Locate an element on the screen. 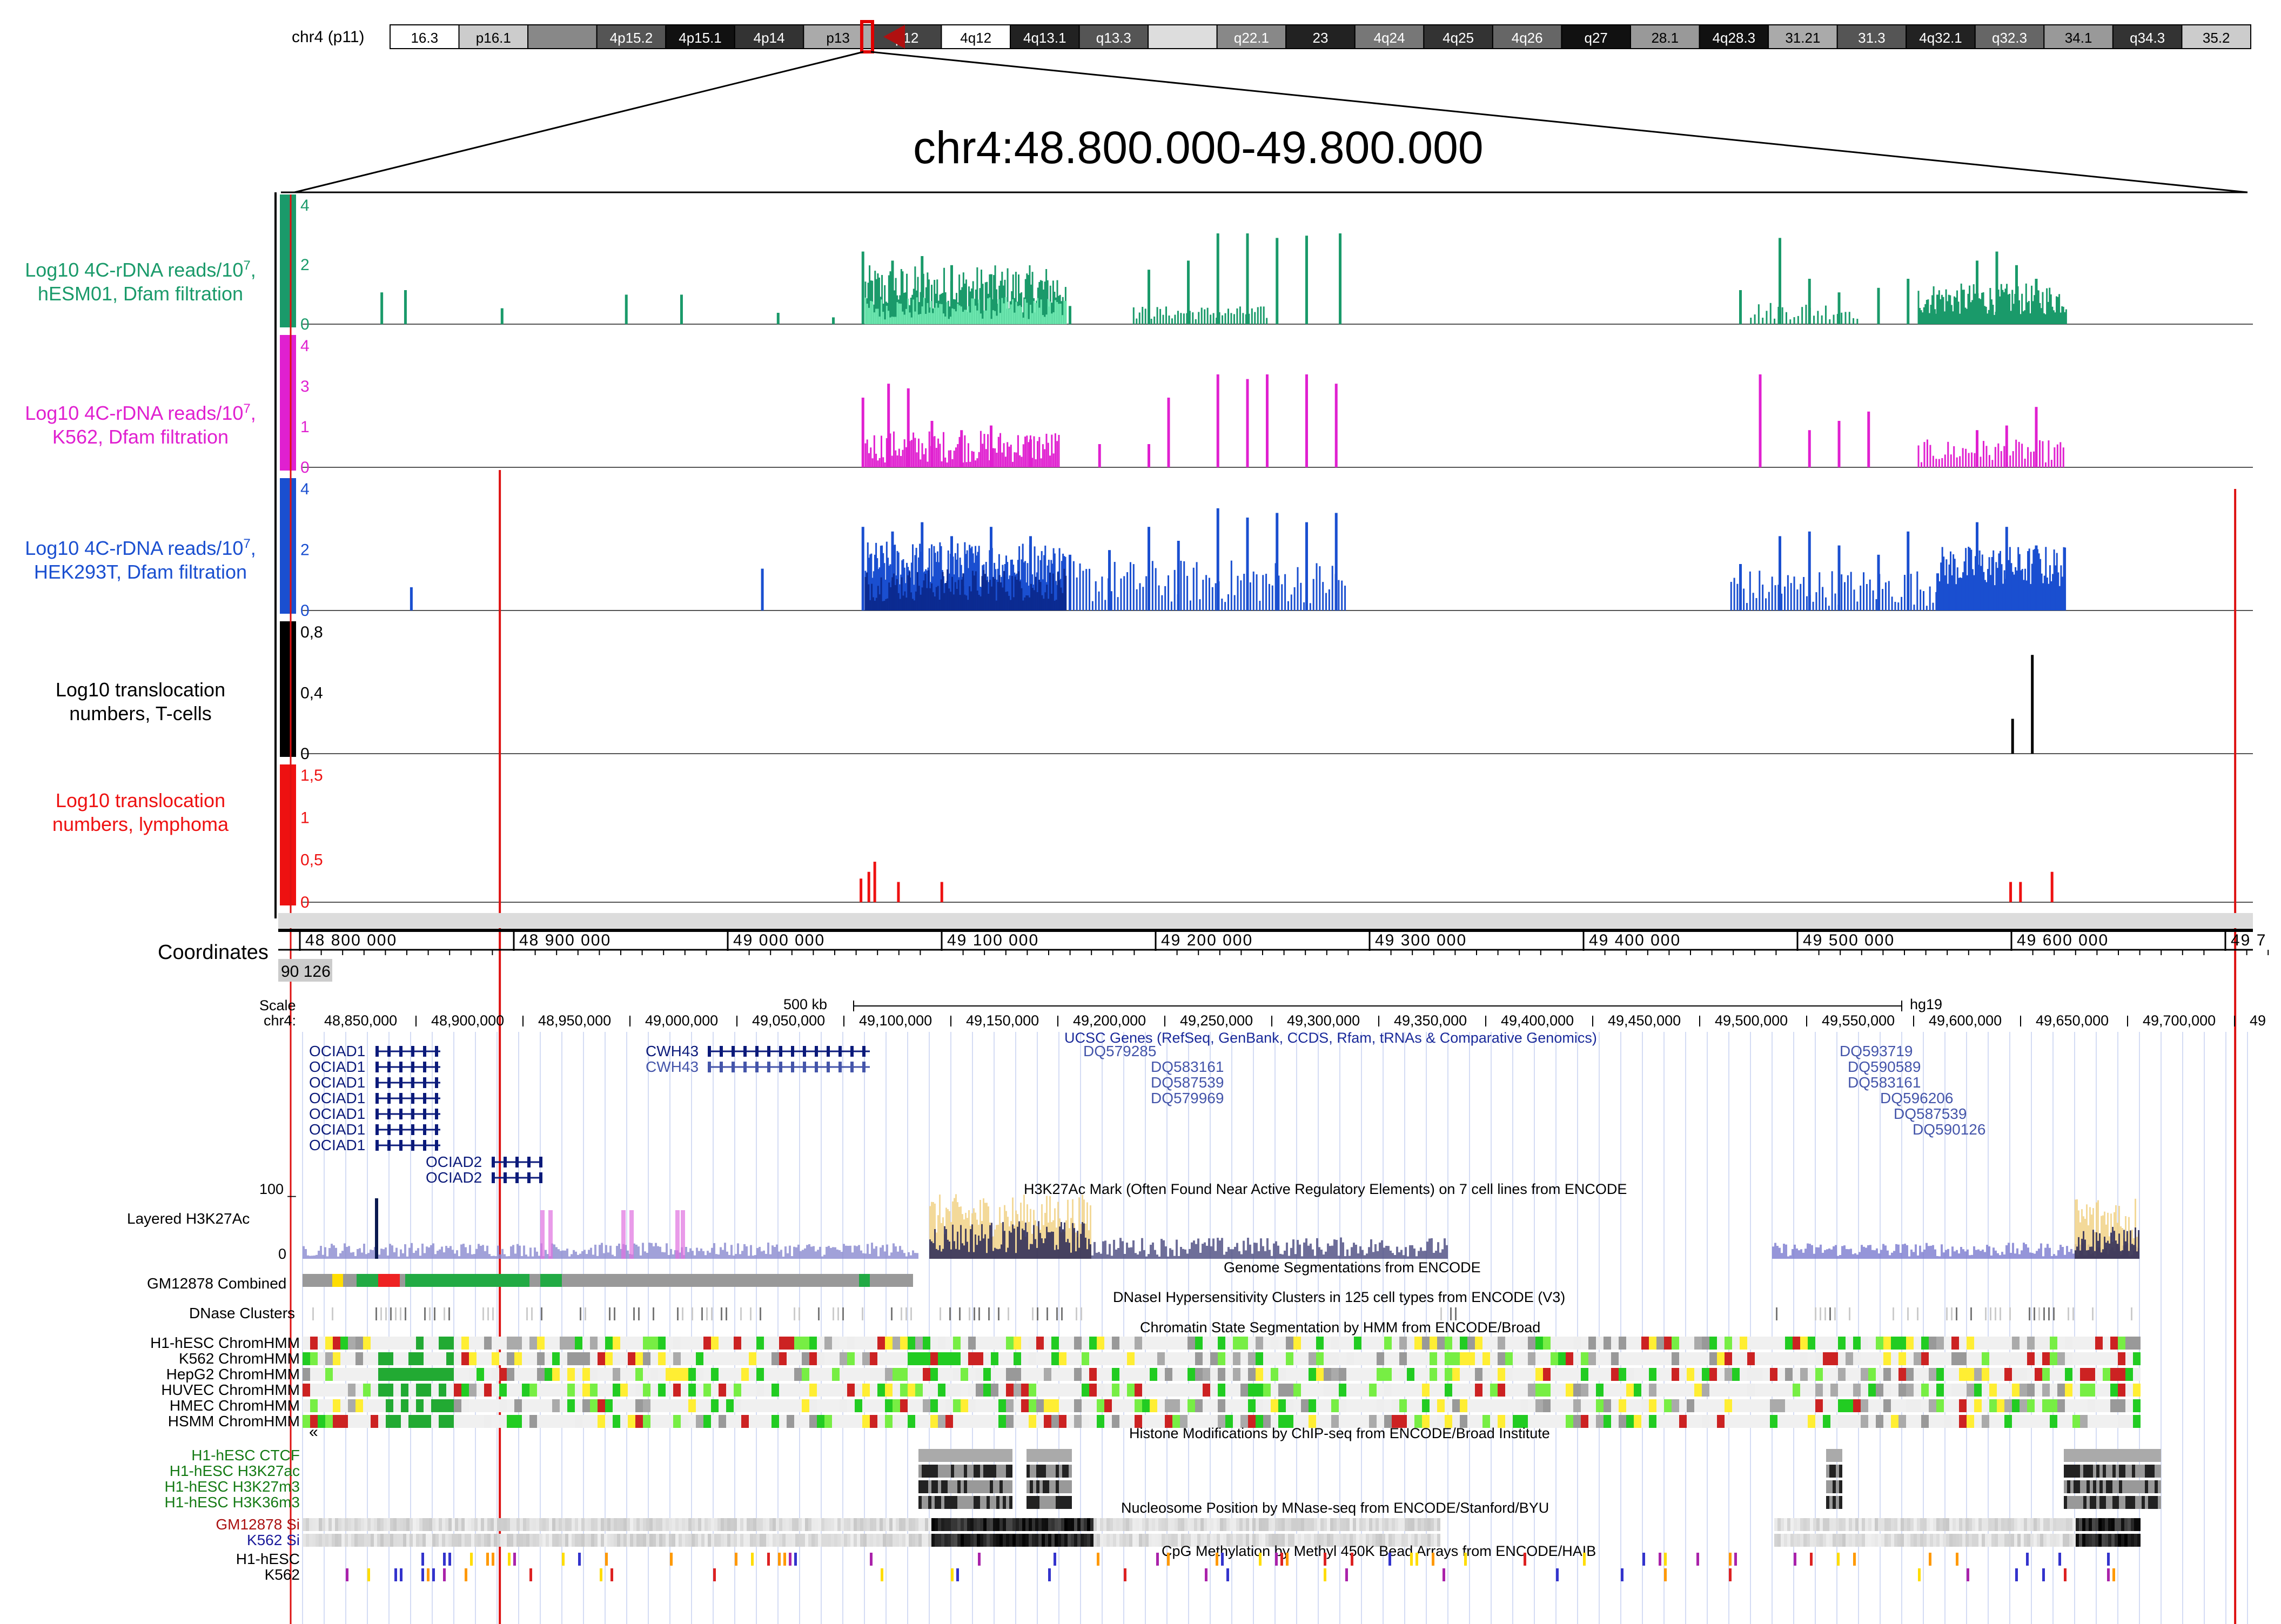 The height and width of the screenshot is (1624, 2281). gene-ociad1: OCIAD1 is located at coordinates (337, 1129).